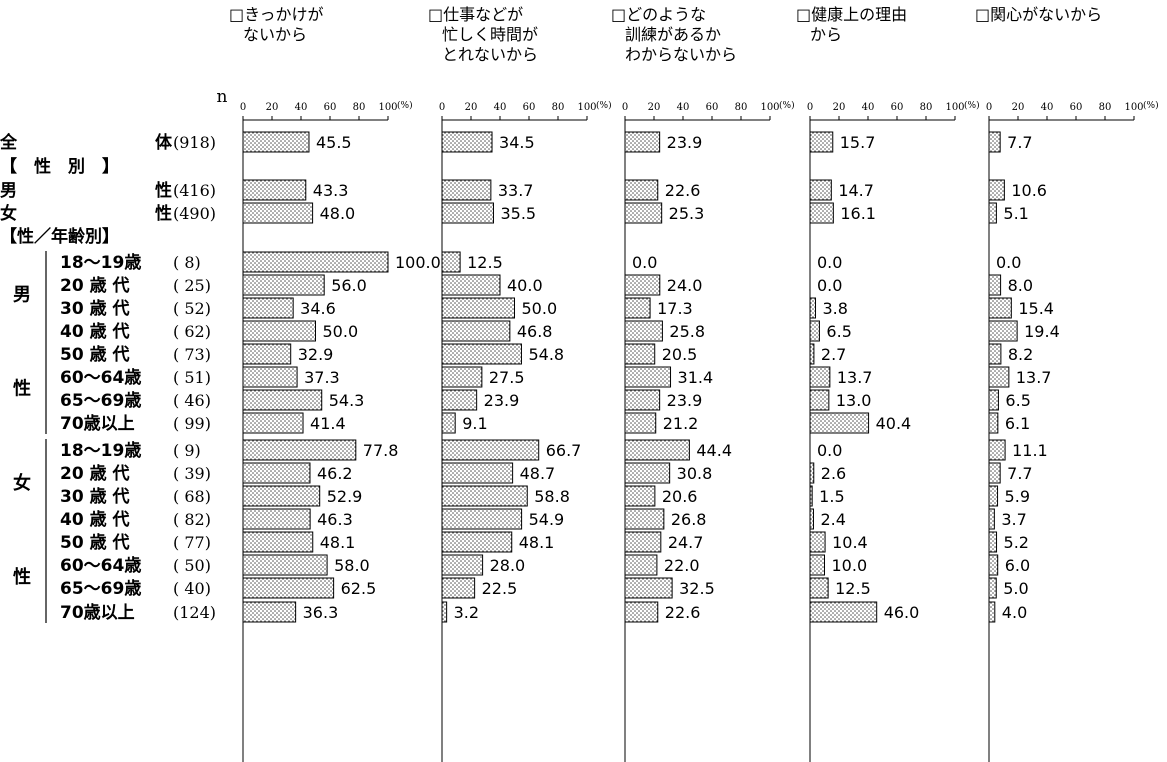  Describe the element at coordinates (564, 450) in the screenshot. I see `data-label: 66.7` at that location.